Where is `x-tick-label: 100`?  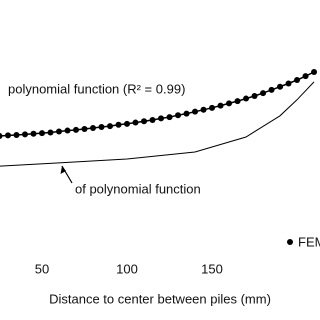 x-tick-label: 100 is located at coordinates (127, 268).